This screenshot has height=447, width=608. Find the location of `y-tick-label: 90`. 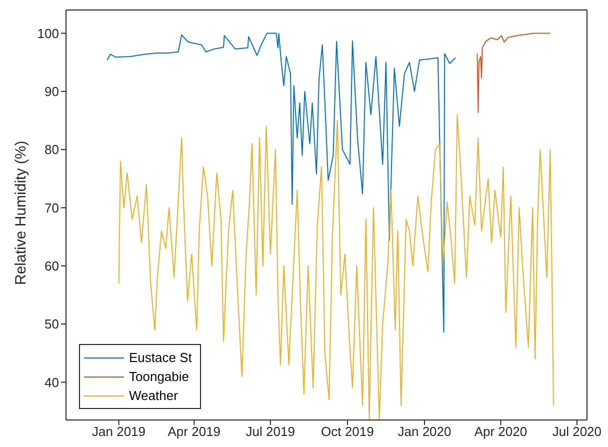

y-tick-label: 90 is located at coordinates (51, 92).